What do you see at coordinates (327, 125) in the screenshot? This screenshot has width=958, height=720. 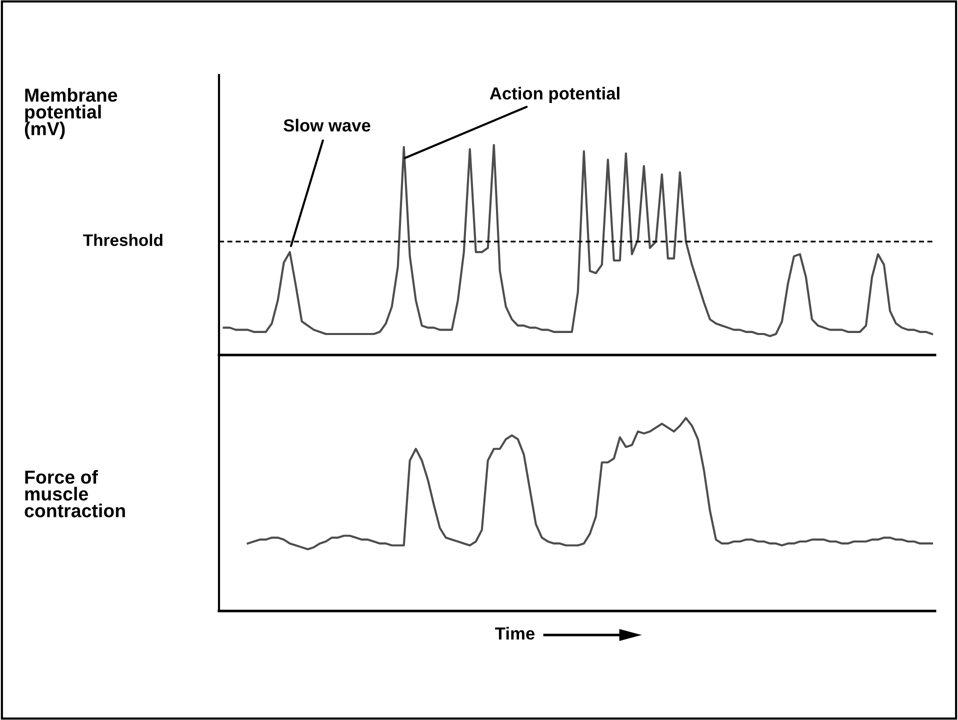 I see `text: Slow wave` at bounding box center [327, 125].